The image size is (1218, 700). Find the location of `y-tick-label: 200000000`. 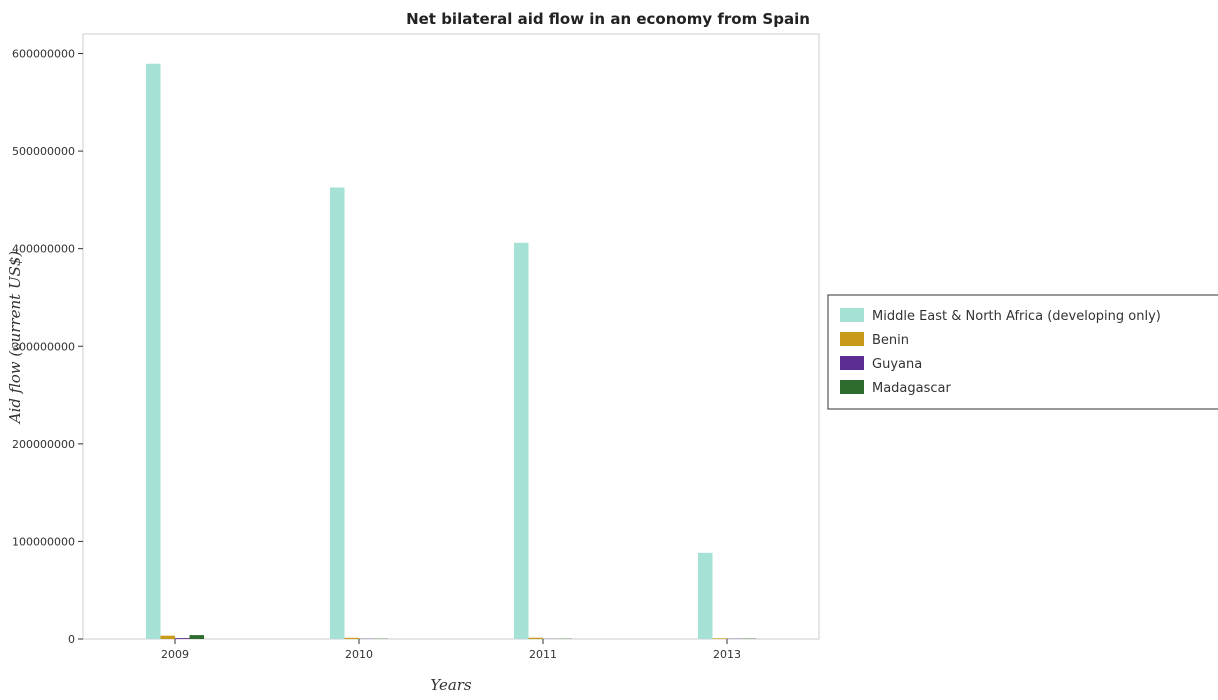

y-tick-label: 200000000 is located at coordinates (43, 444).